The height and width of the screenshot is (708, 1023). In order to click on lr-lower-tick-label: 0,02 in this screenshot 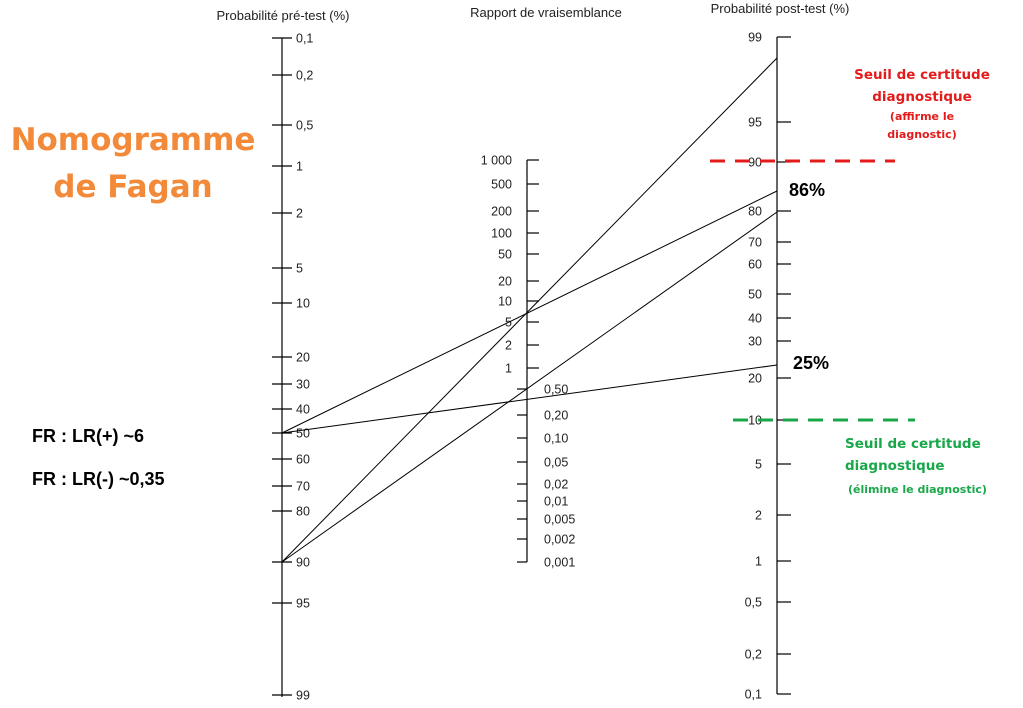, I will do `click(556, 485)`.